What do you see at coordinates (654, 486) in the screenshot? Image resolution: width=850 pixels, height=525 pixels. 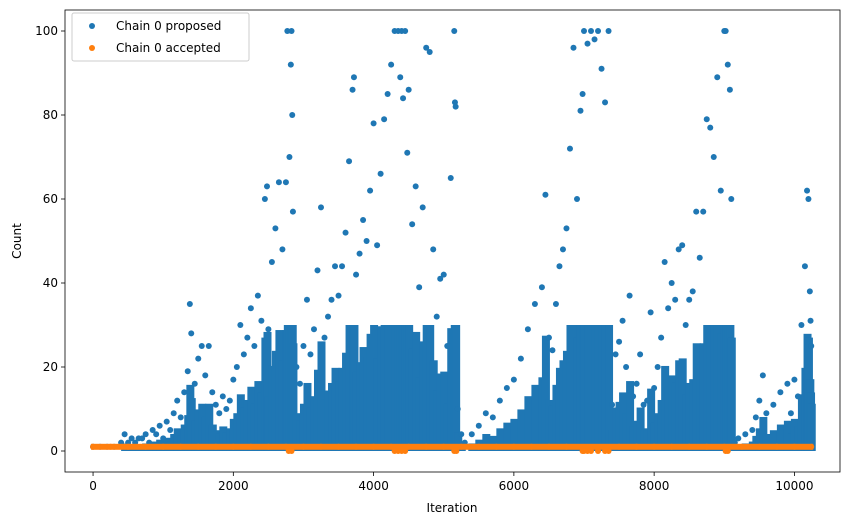 I see `x-tick-label: 8000` at bounding box center [654, 486].